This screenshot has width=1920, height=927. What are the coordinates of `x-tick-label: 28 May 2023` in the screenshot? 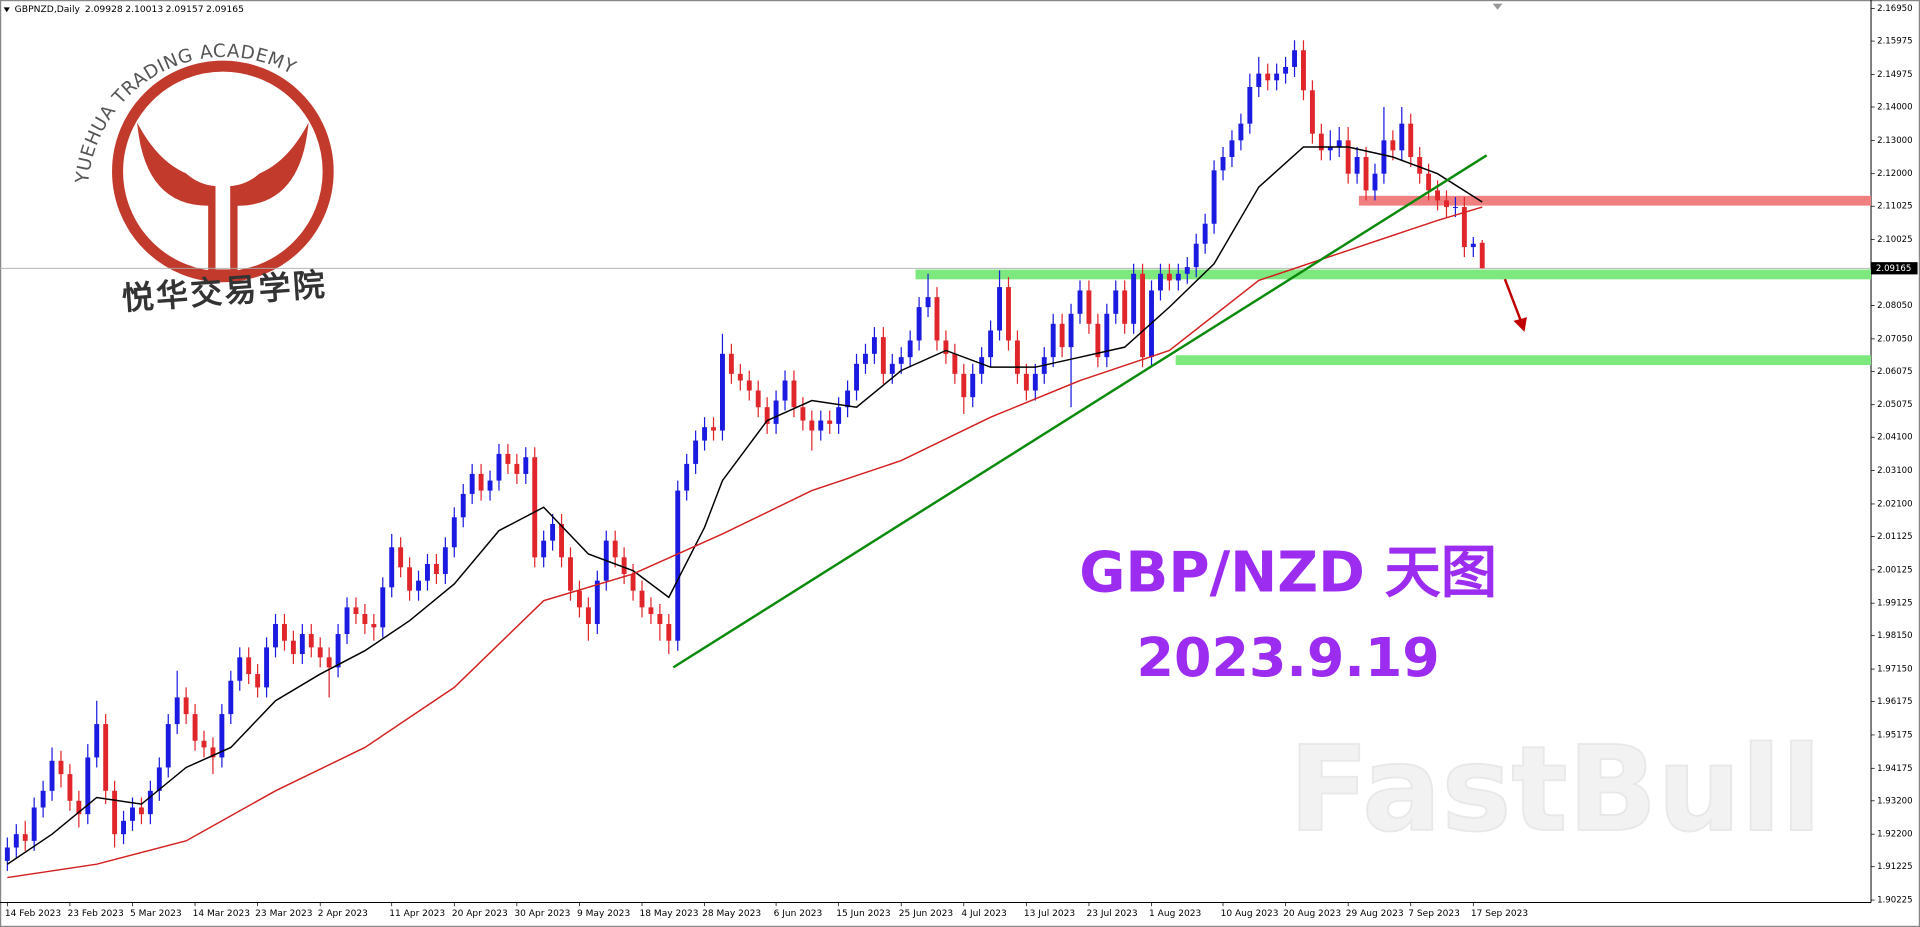 It's located at (731, 914).